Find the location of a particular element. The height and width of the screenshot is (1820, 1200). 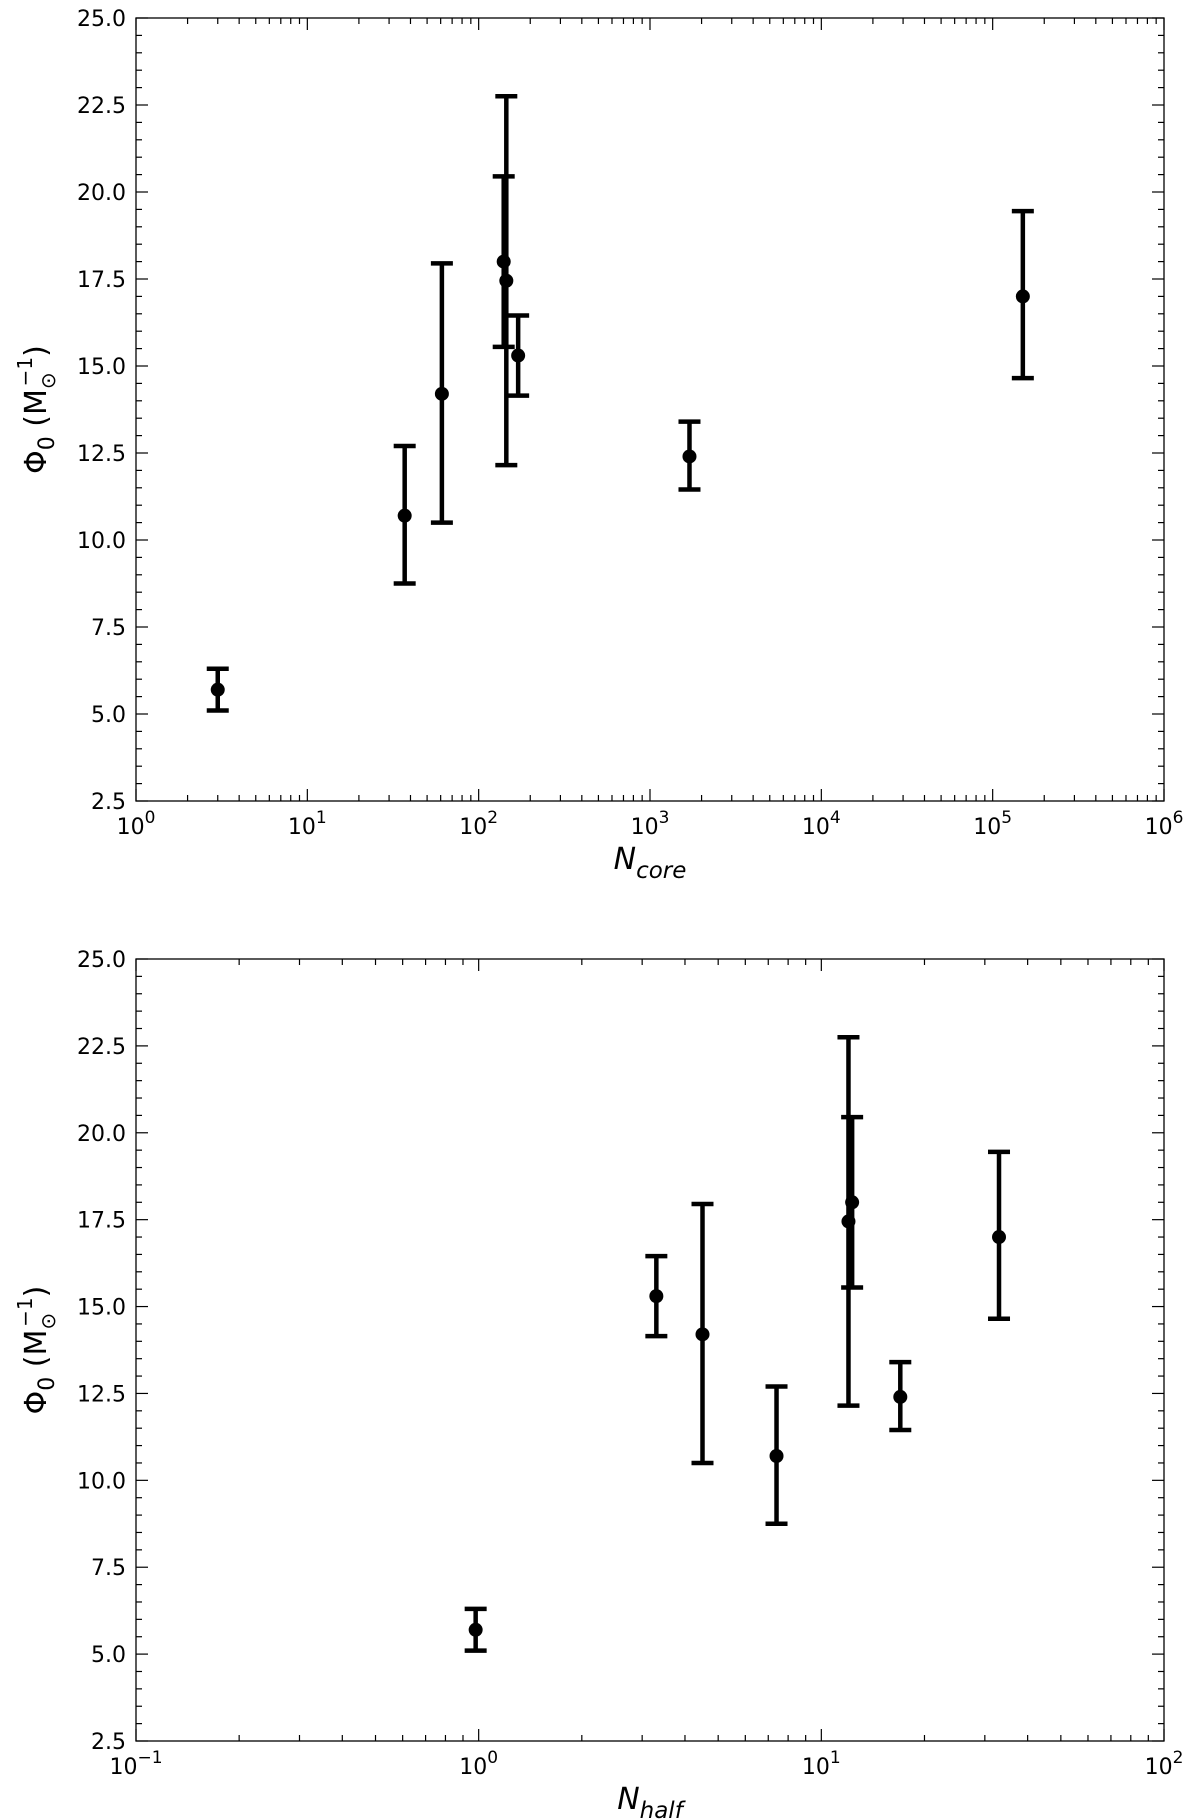

x-tick-exponent: 4 is located at coordinates (835, 818).